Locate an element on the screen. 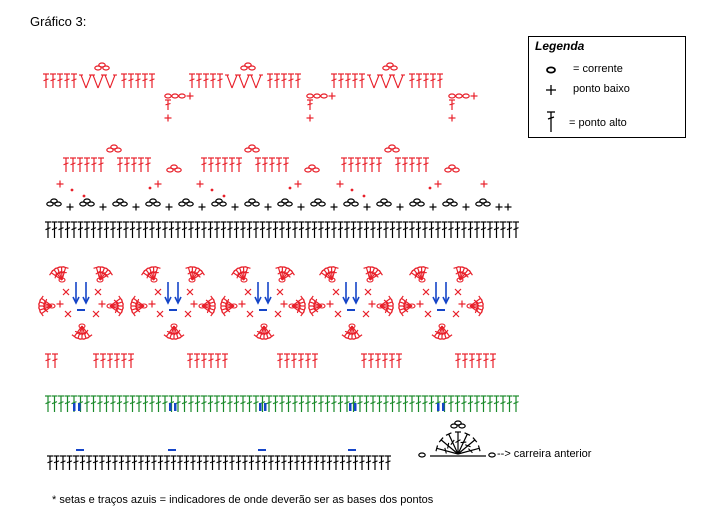 Image resolution: width=724 pixels, height=525 pixels. v-stitch is located at coordinates (244, 81).